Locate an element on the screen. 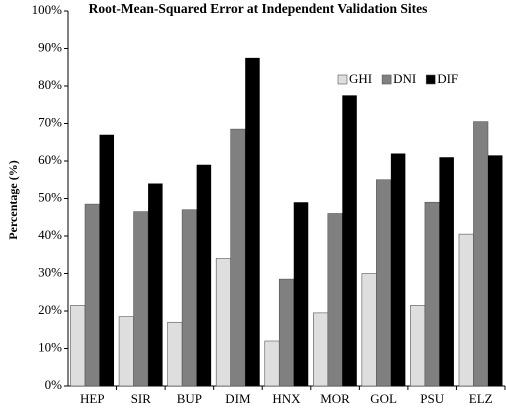 The image size is (506, 411). y-axis-label: Percentage (%) is located at coordinates (13, 199).